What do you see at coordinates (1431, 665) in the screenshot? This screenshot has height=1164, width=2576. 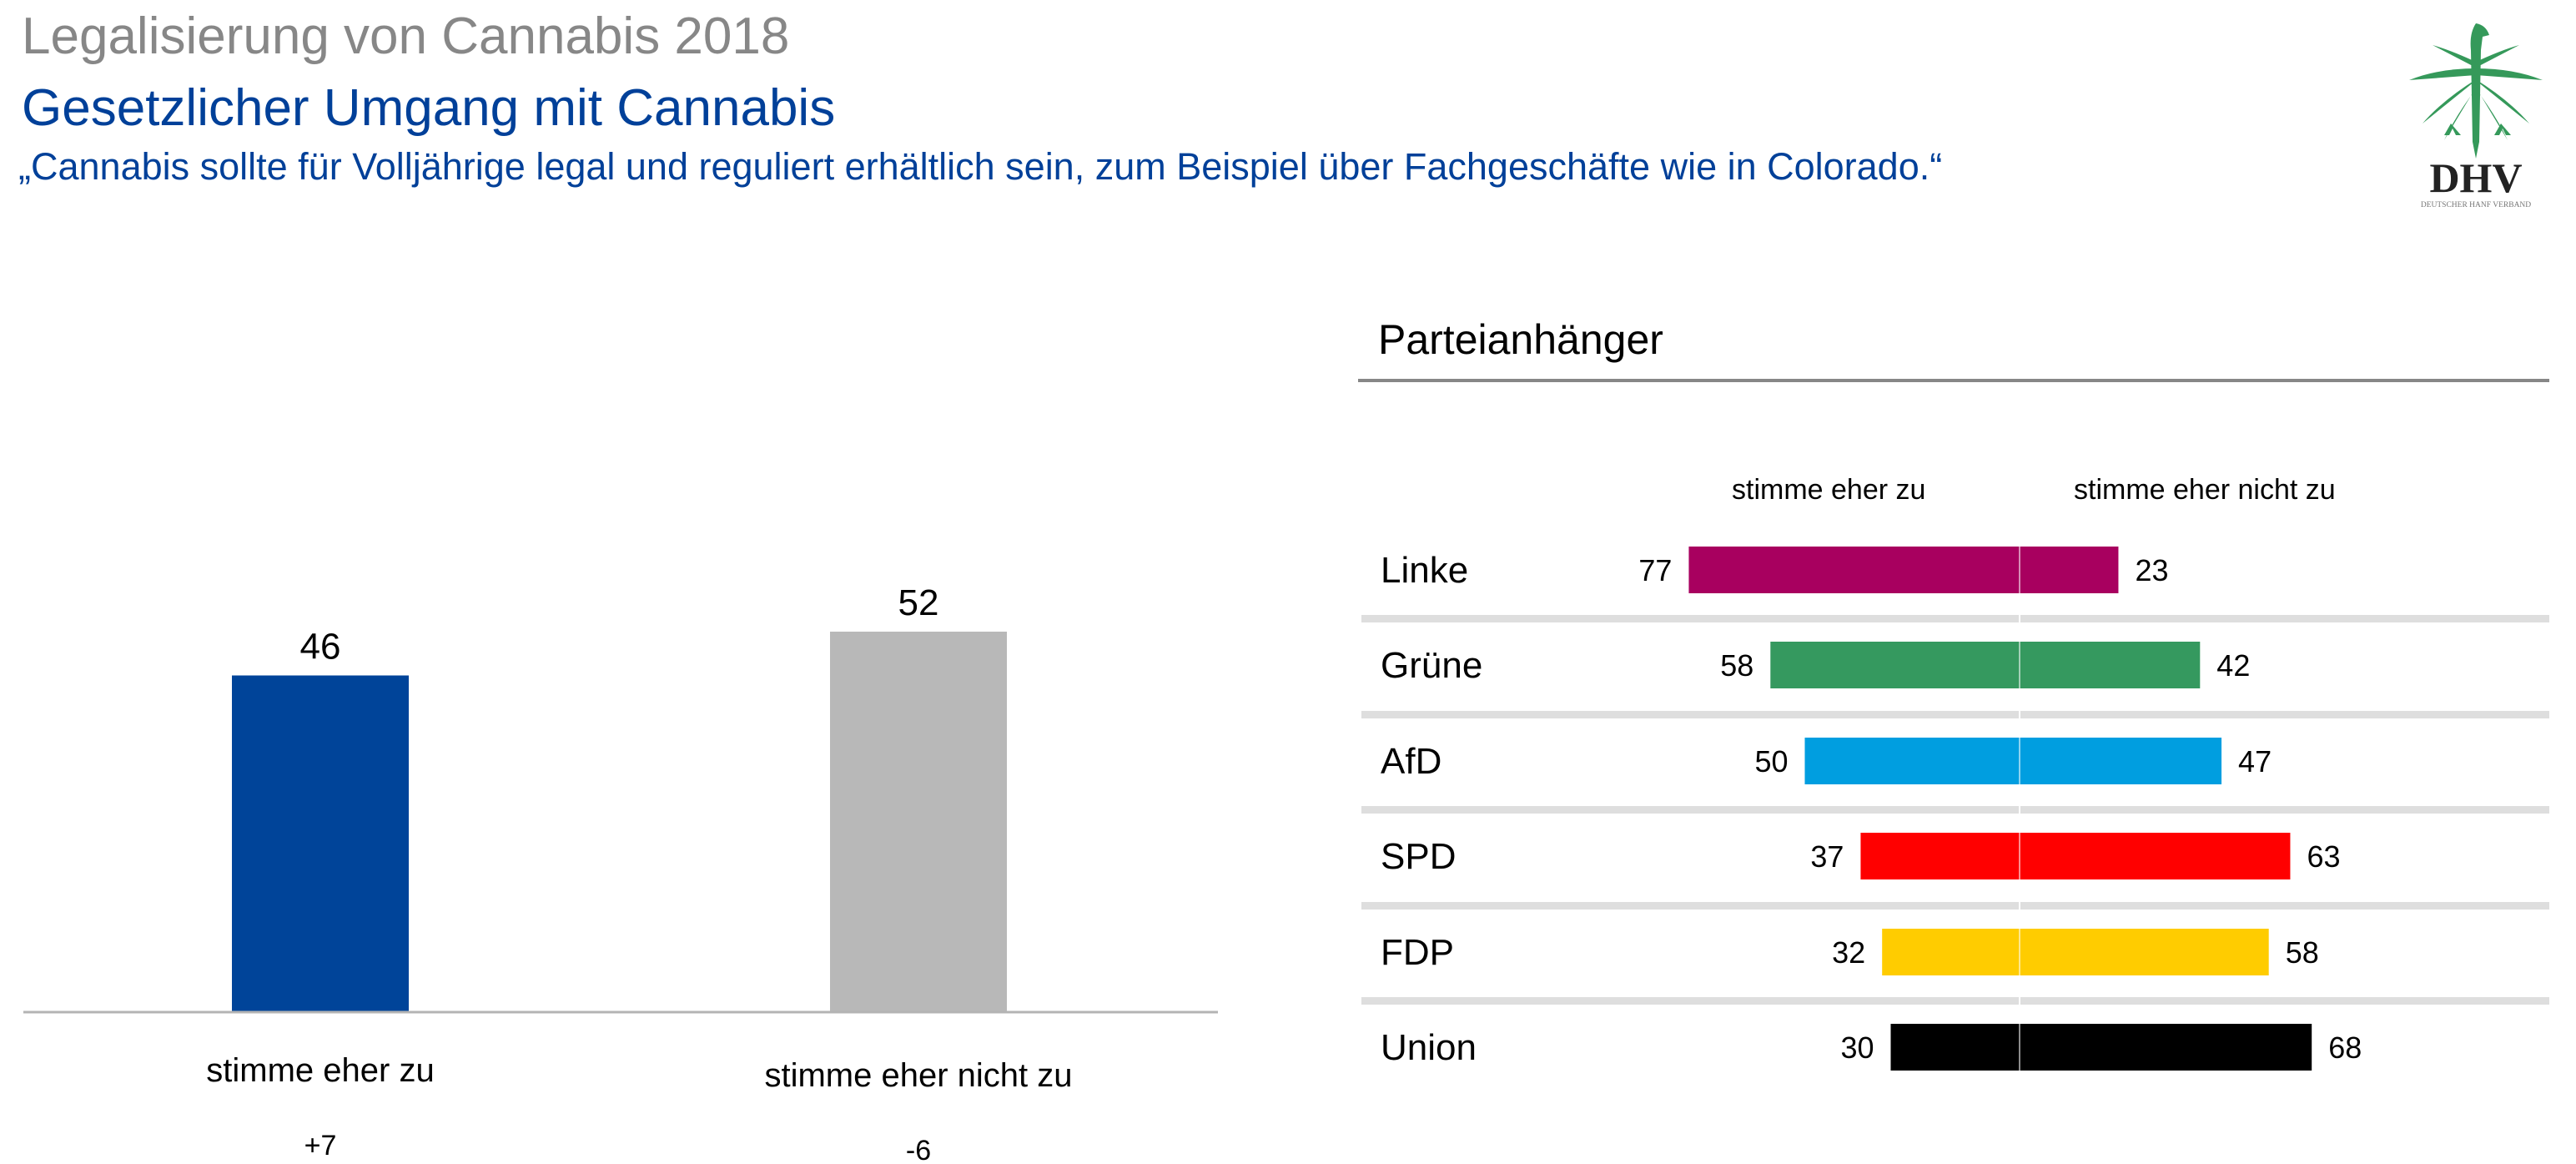 I see `party-label: Grüne` at bounding box center [1431, 665].